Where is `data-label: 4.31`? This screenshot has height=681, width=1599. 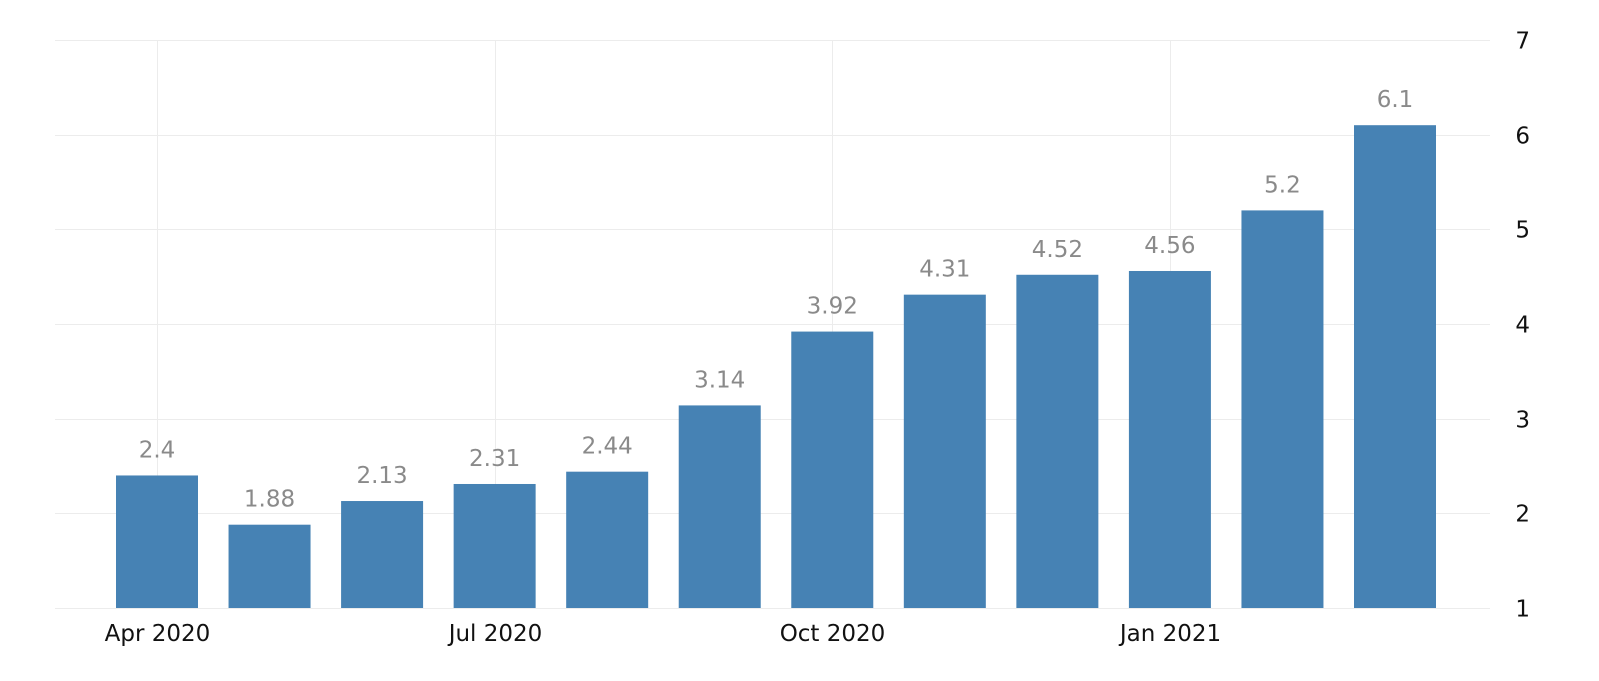
data-label: 4.31 is located at coordinates (944, 270).